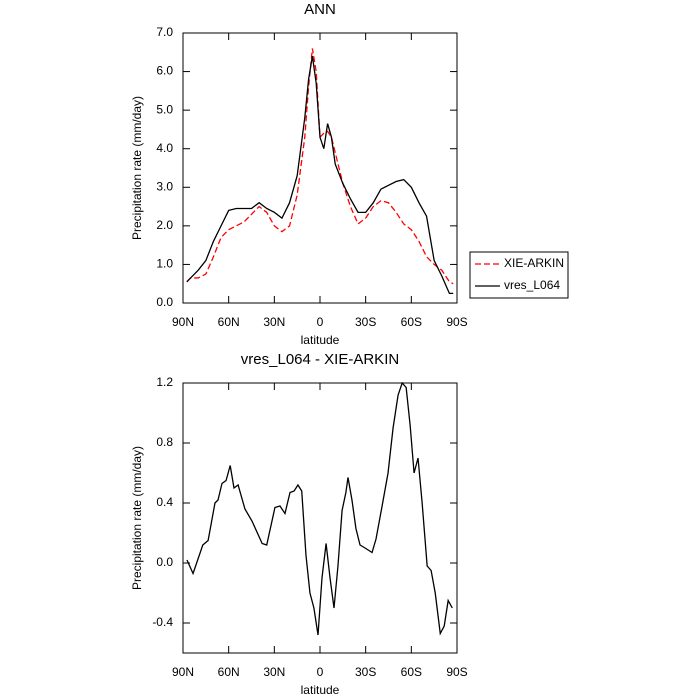 Image resolution: width=700 pixels, height=700 pixels. I want to click on y-tick-label: 7.0, so click(164, 32).